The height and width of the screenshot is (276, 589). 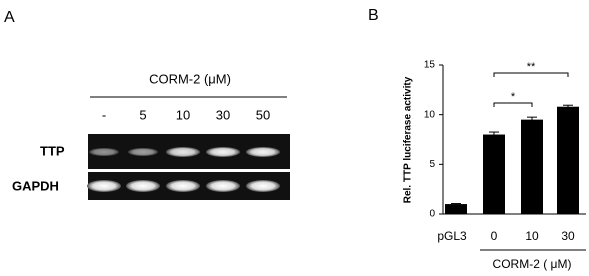 I want to click on x-tick-label: pGL3, so click(x=452, y=236).